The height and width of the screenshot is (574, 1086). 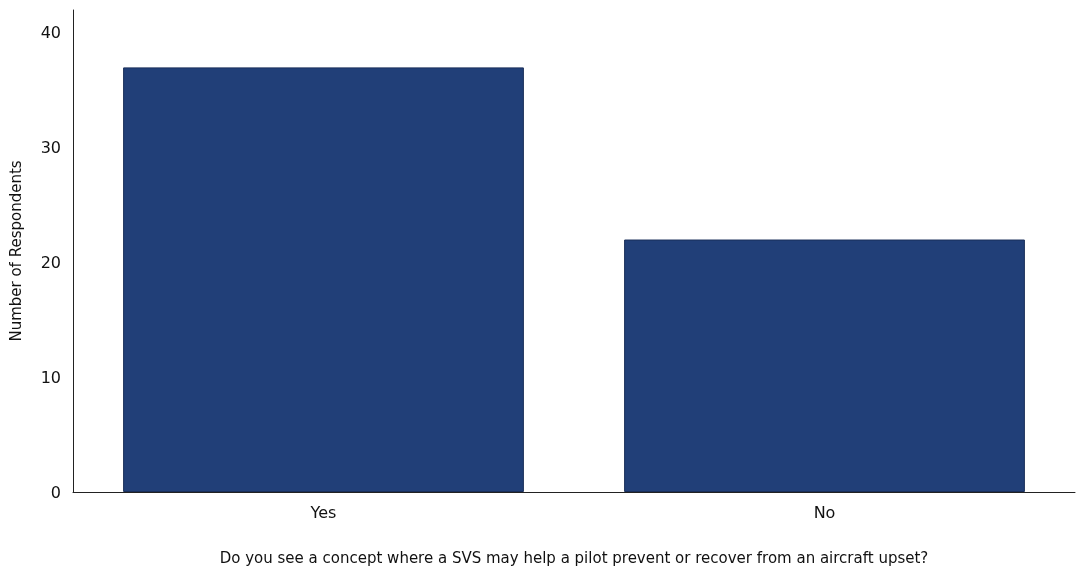 I want to click on x-tick-label: No, so click(x=824, y=512).